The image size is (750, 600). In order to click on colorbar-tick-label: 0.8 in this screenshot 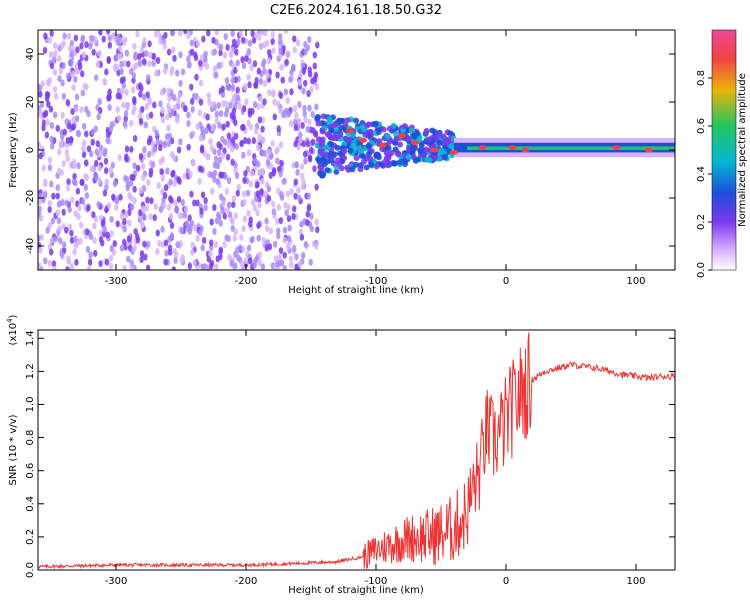, I will do `click(701, 78)`.